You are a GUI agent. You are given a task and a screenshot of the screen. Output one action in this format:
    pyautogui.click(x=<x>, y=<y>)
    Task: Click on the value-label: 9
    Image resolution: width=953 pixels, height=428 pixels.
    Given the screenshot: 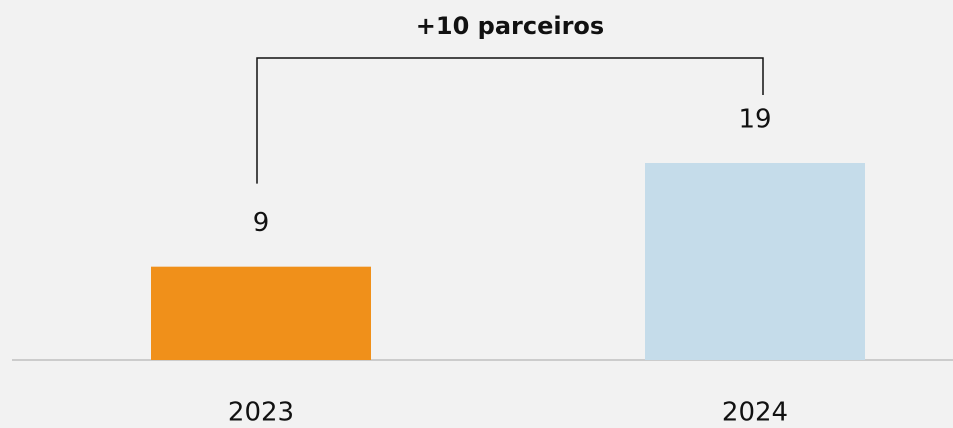 What is the action you would take?
    pyautogui.click(x=261, y=223)
    